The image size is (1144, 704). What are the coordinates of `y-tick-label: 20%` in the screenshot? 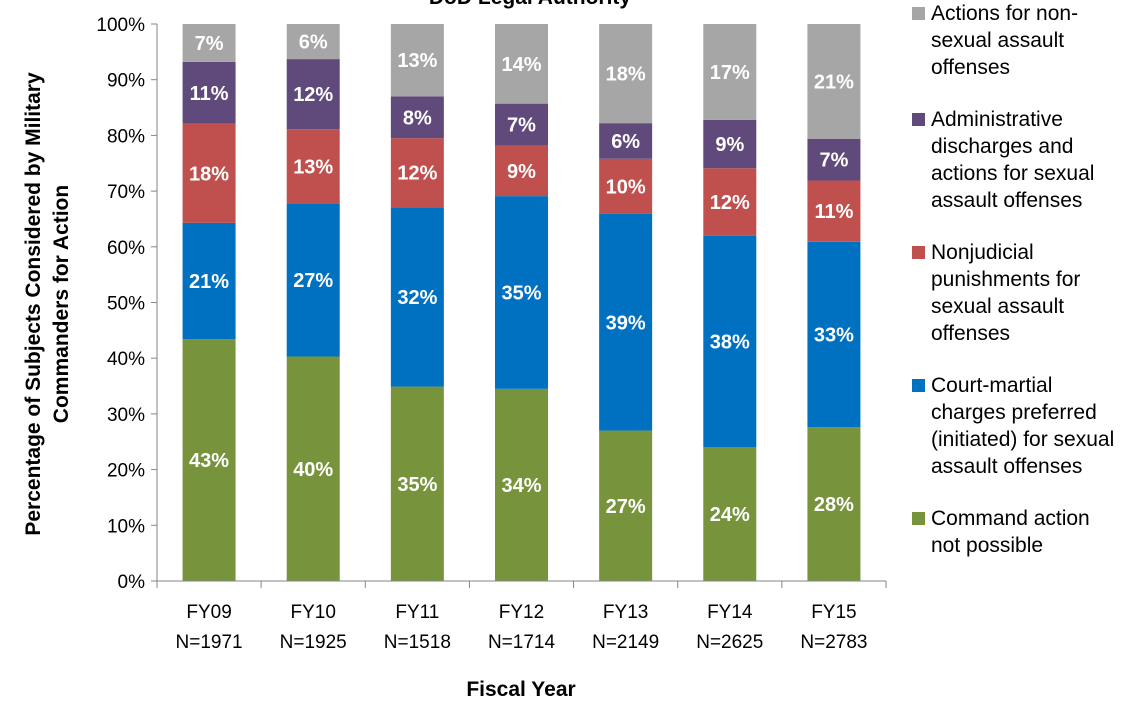 It's located at (126, 471).